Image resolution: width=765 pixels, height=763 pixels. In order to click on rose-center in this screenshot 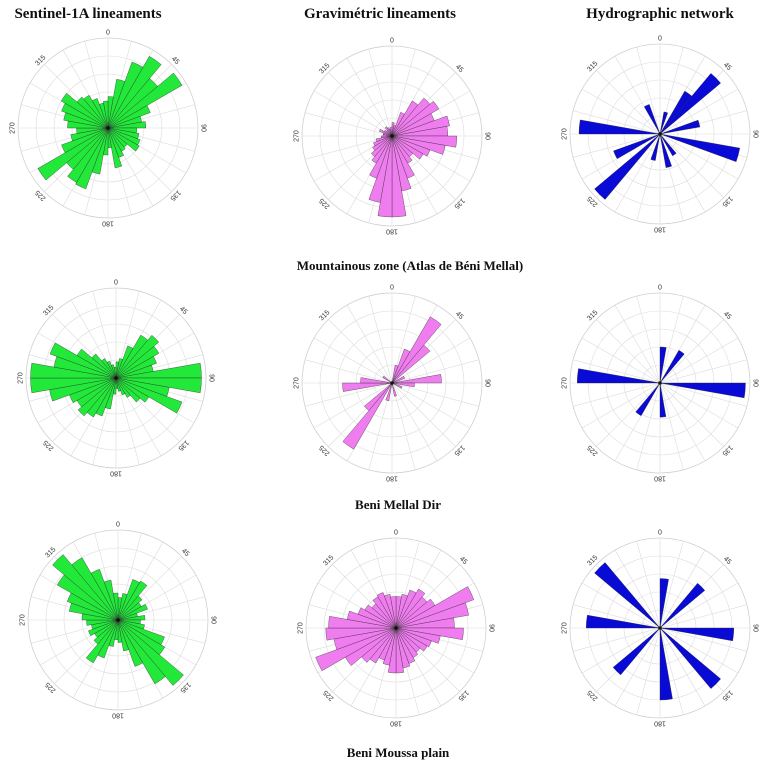, I will do `click(116, 378)`.